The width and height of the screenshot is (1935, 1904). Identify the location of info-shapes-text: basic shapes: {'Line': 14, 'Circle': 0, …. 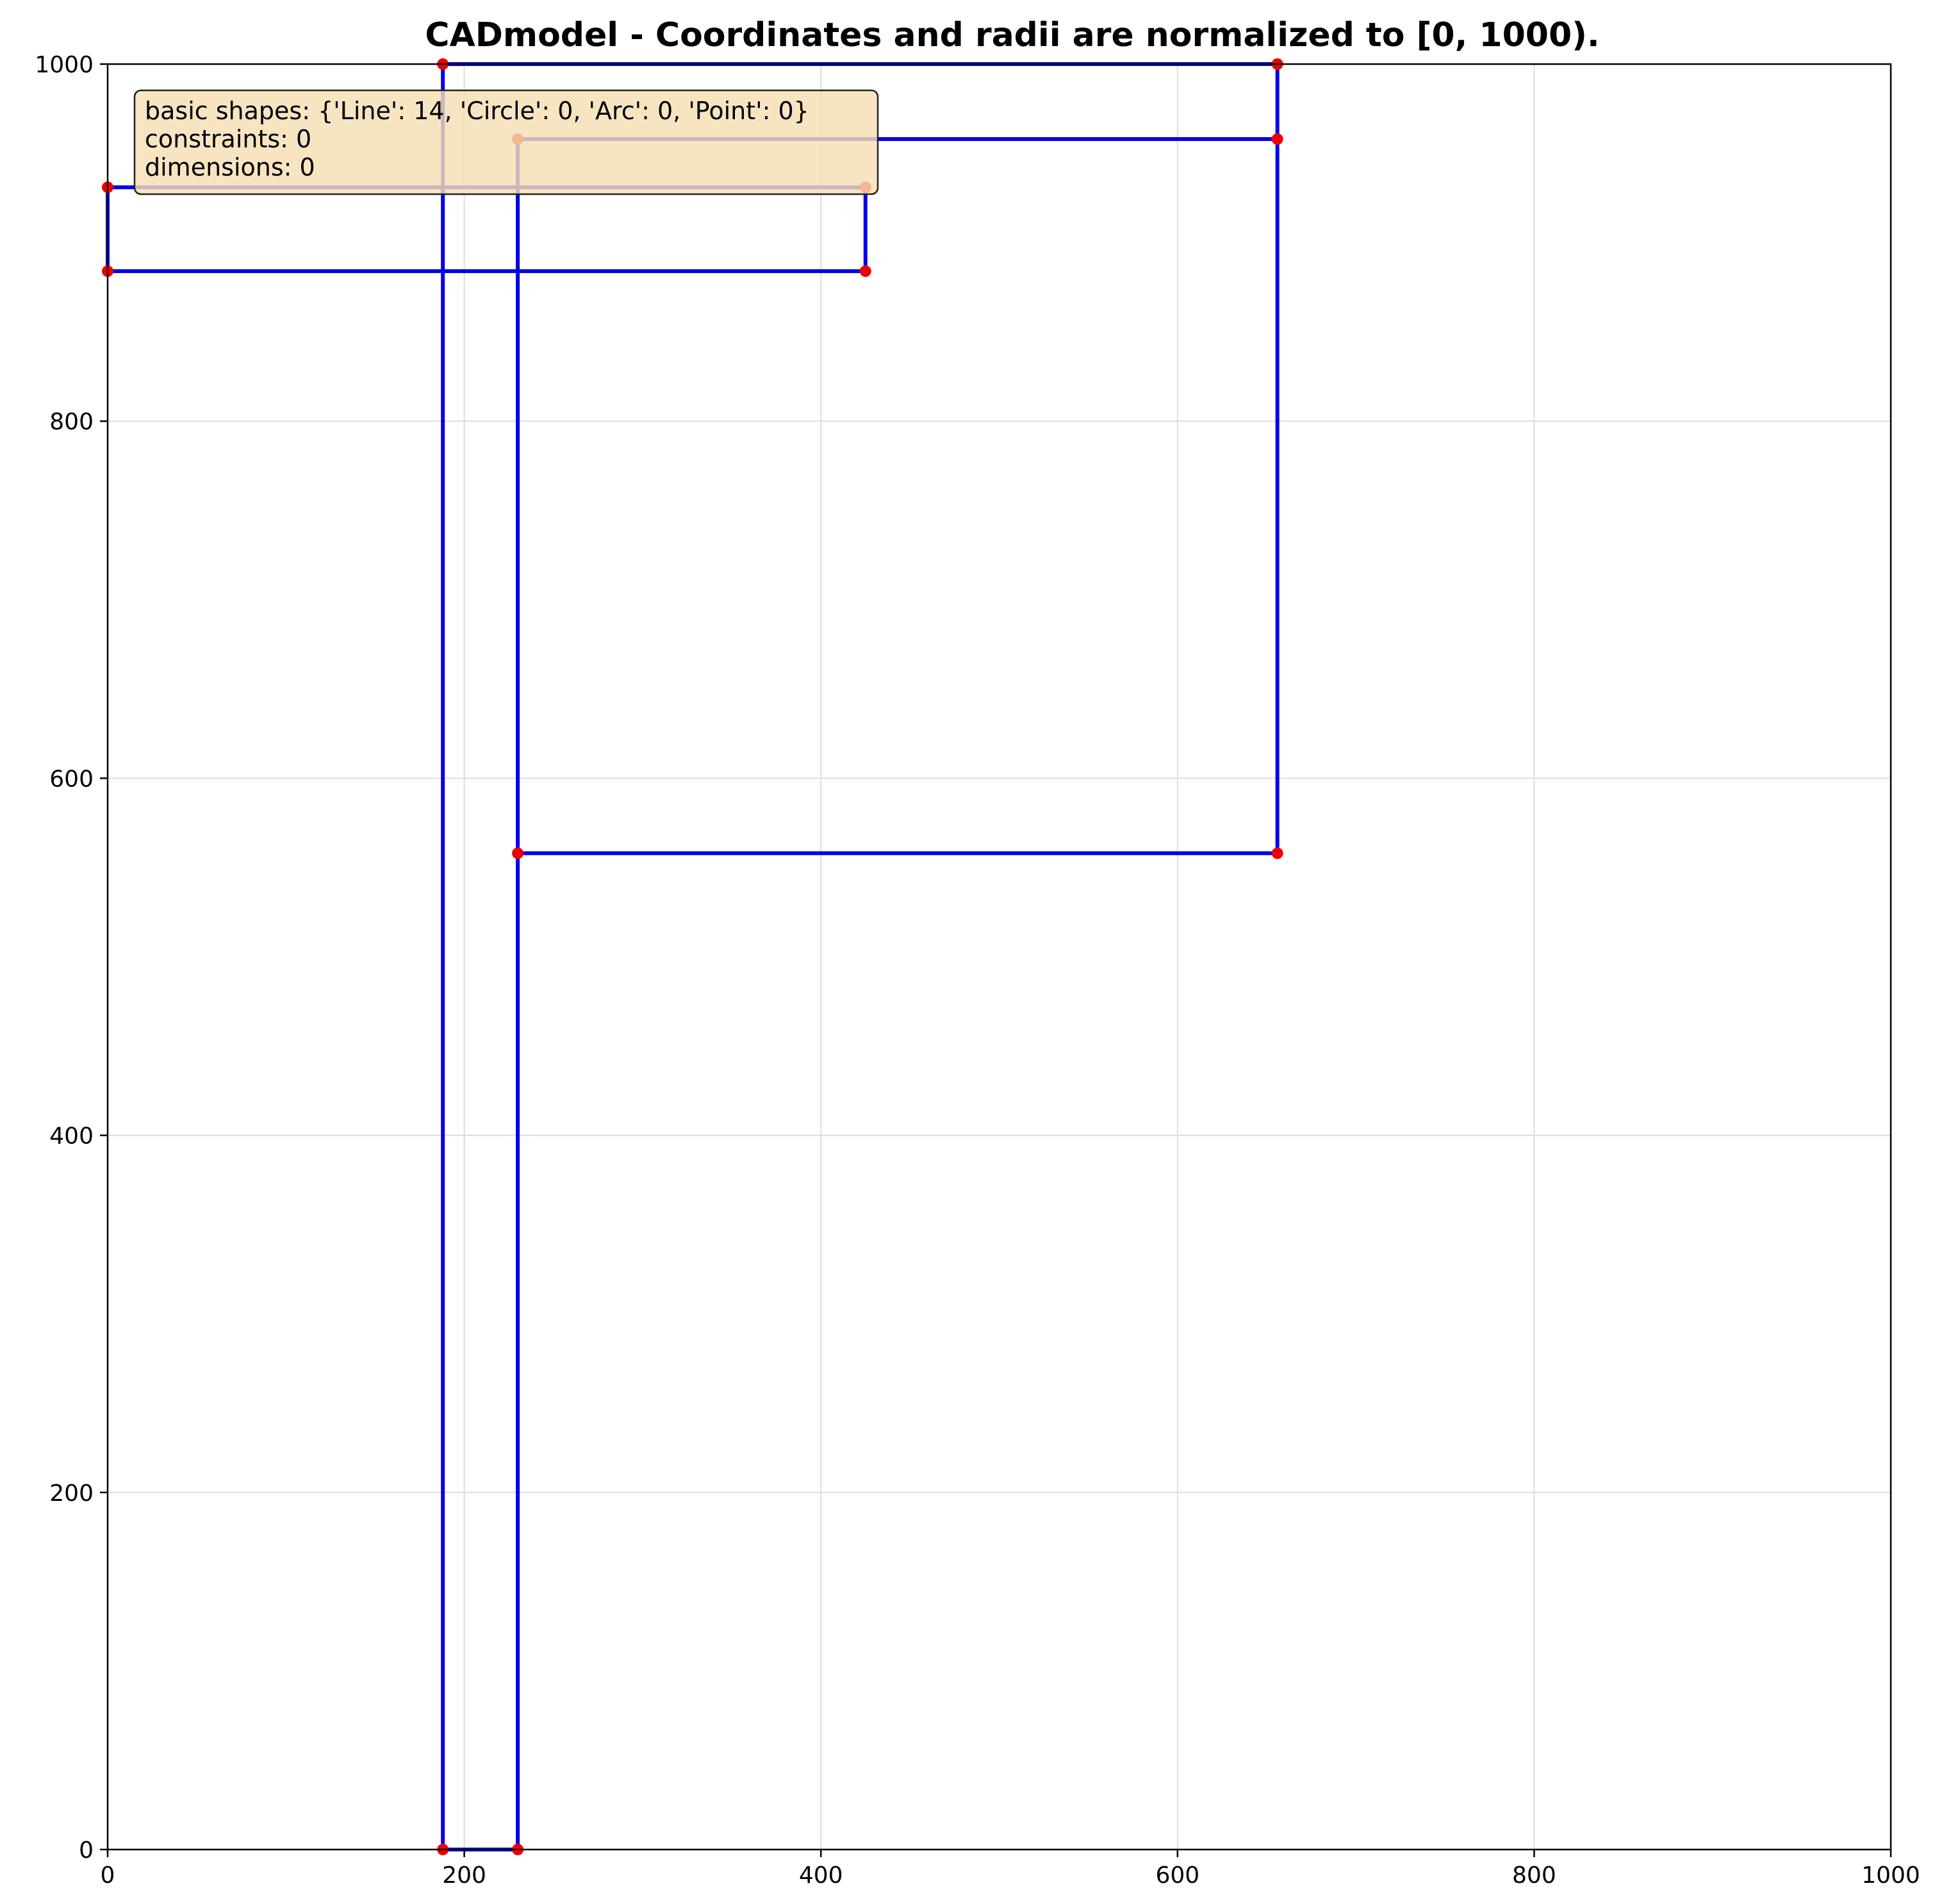
(477, 111).